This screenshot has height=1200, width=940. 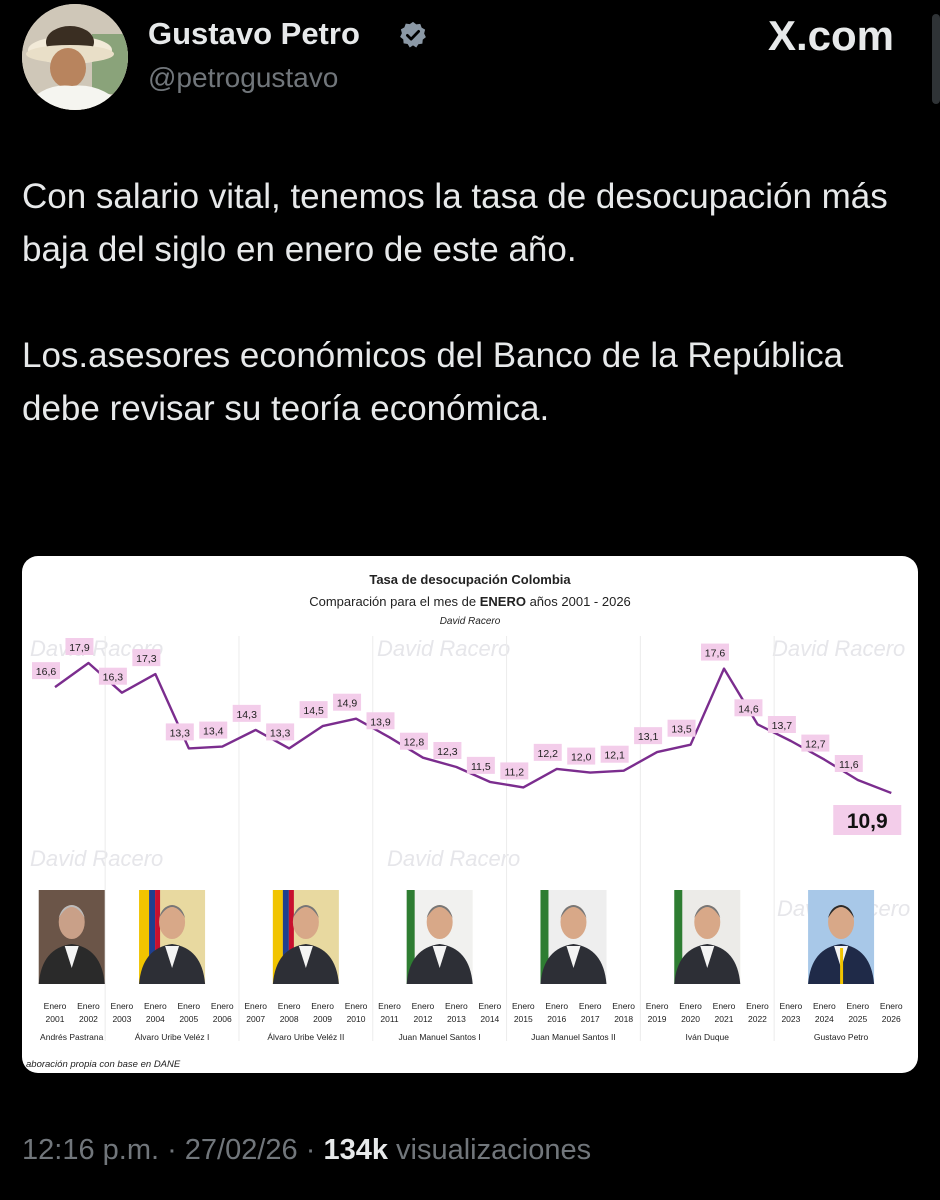 I want to click on period-label: Juan Manuel Santos II, so click(x=573, y=1037).